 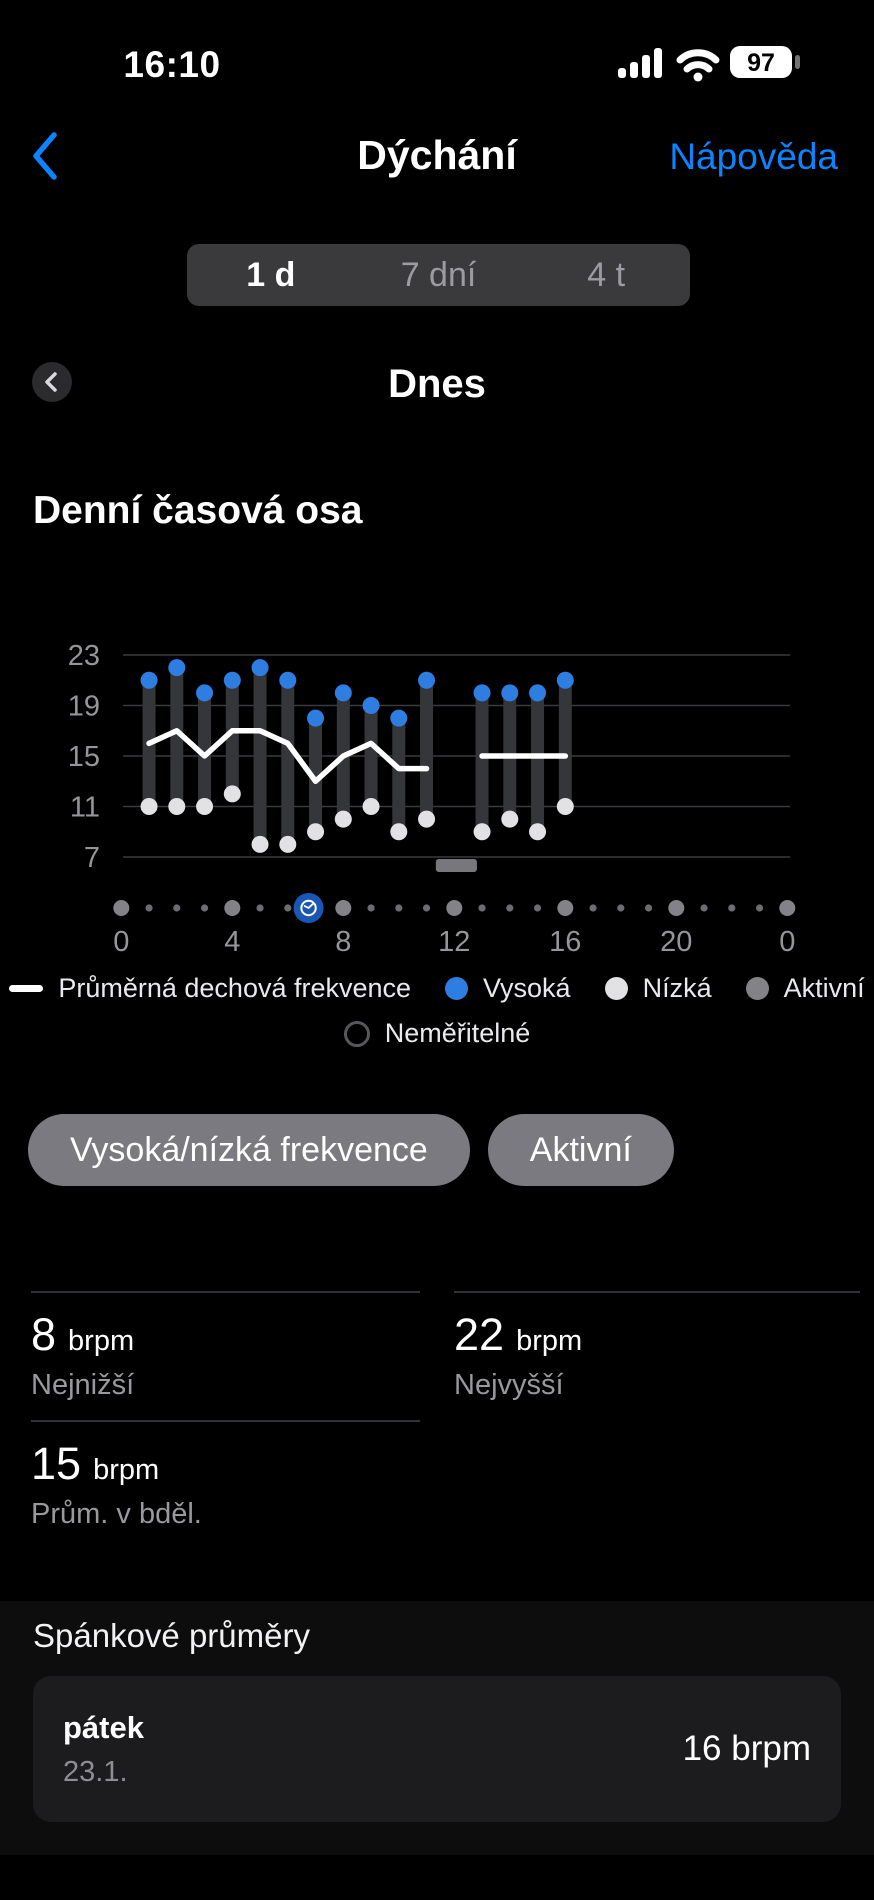 I want to click on chevron-left-icon, so click(x=51, y=382).